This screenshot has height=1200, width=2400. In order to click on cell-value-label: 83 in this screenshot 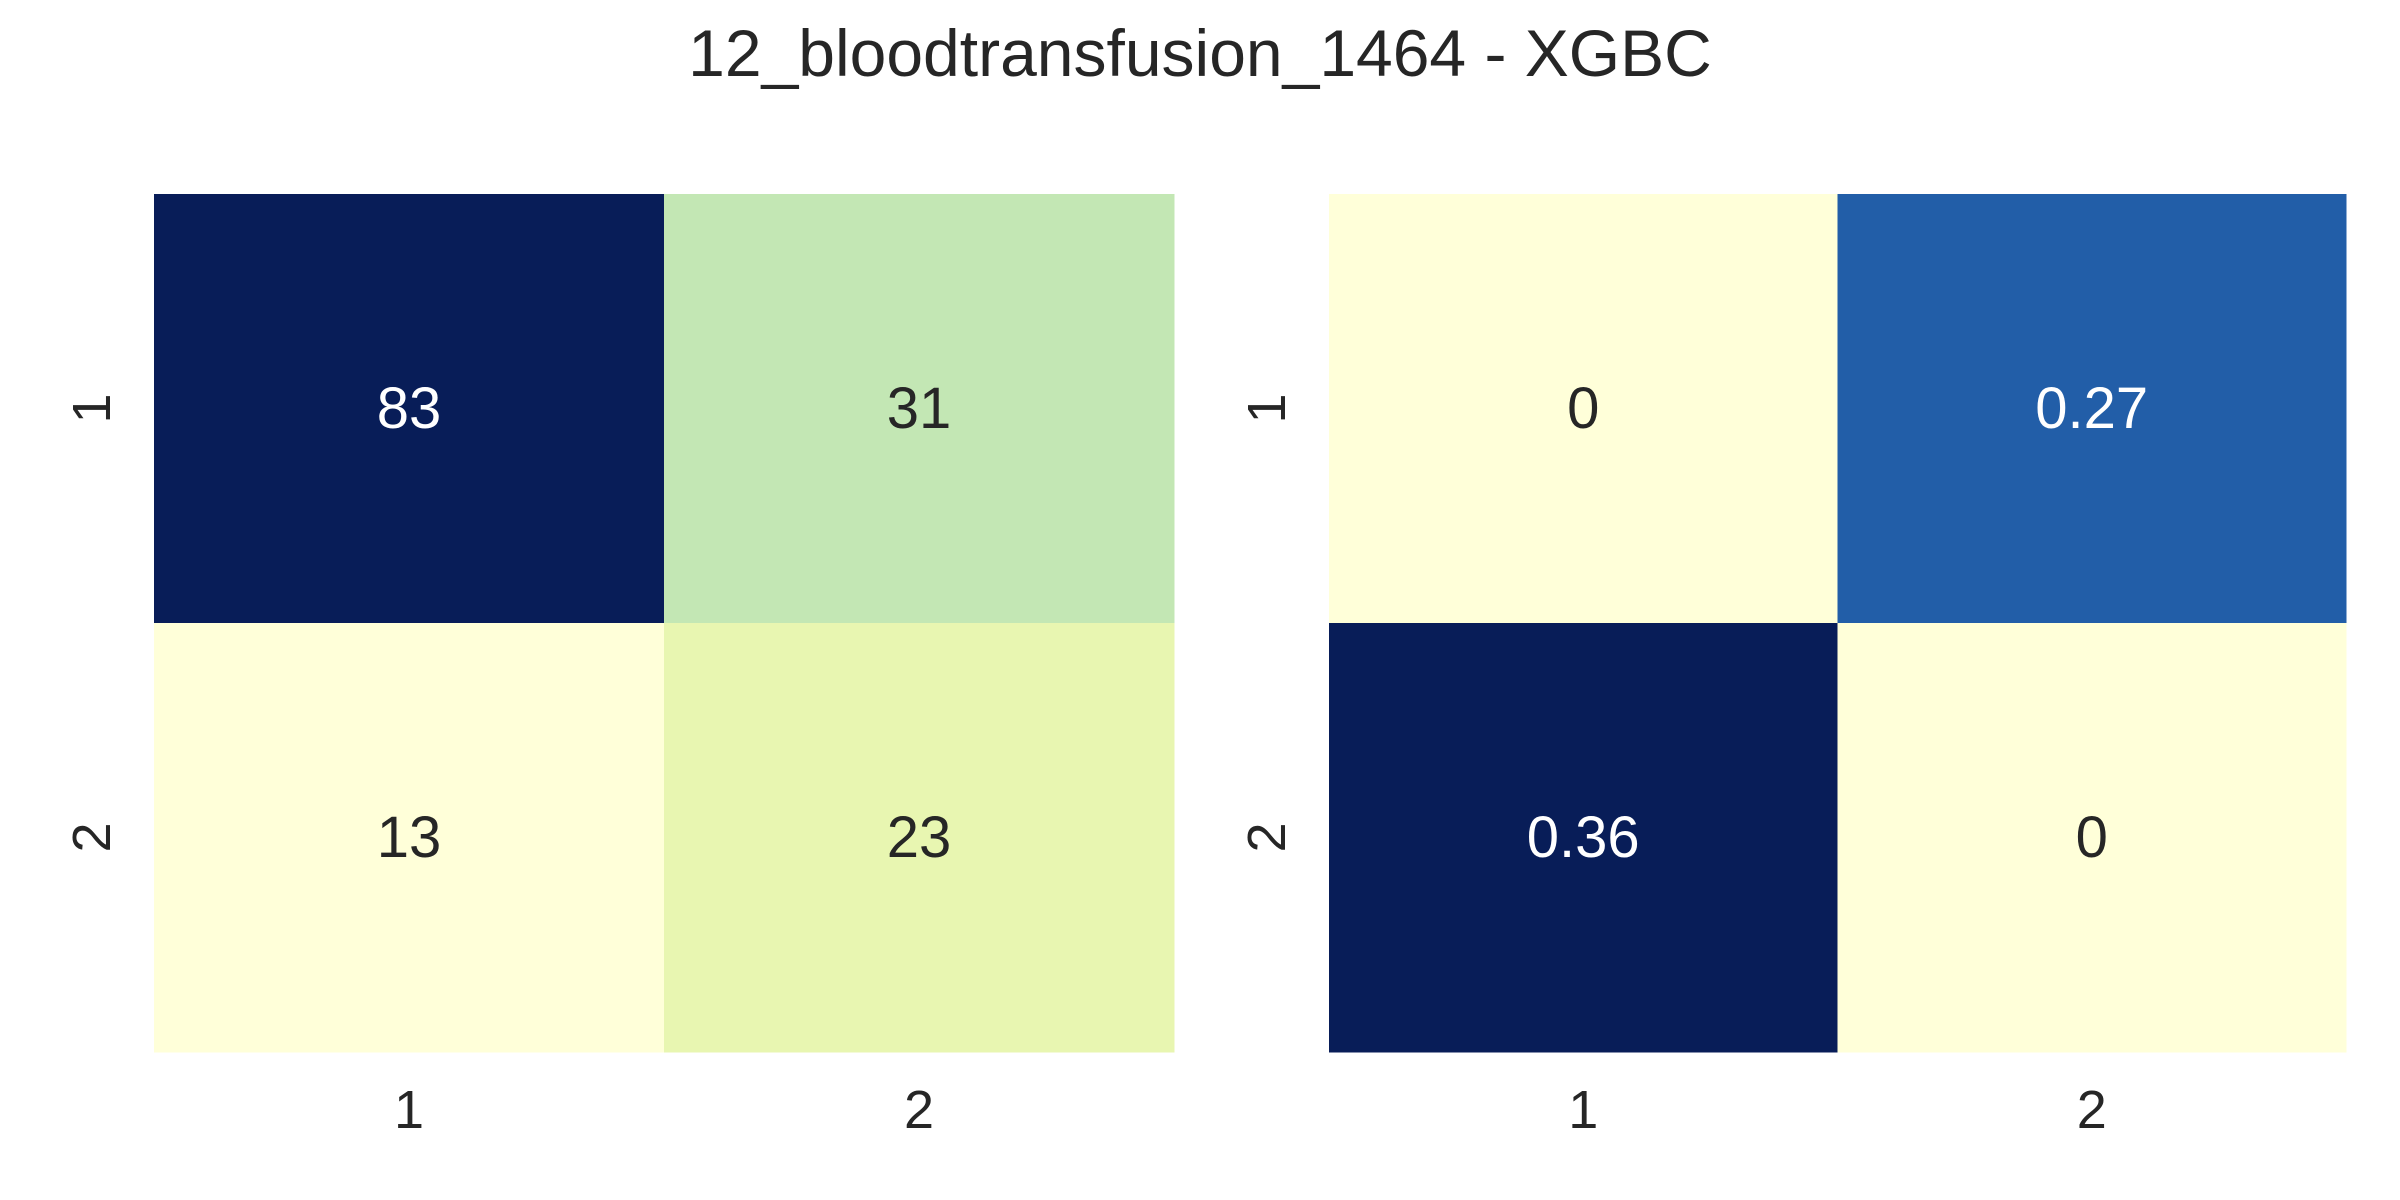, I will do `click(409, 408)`.